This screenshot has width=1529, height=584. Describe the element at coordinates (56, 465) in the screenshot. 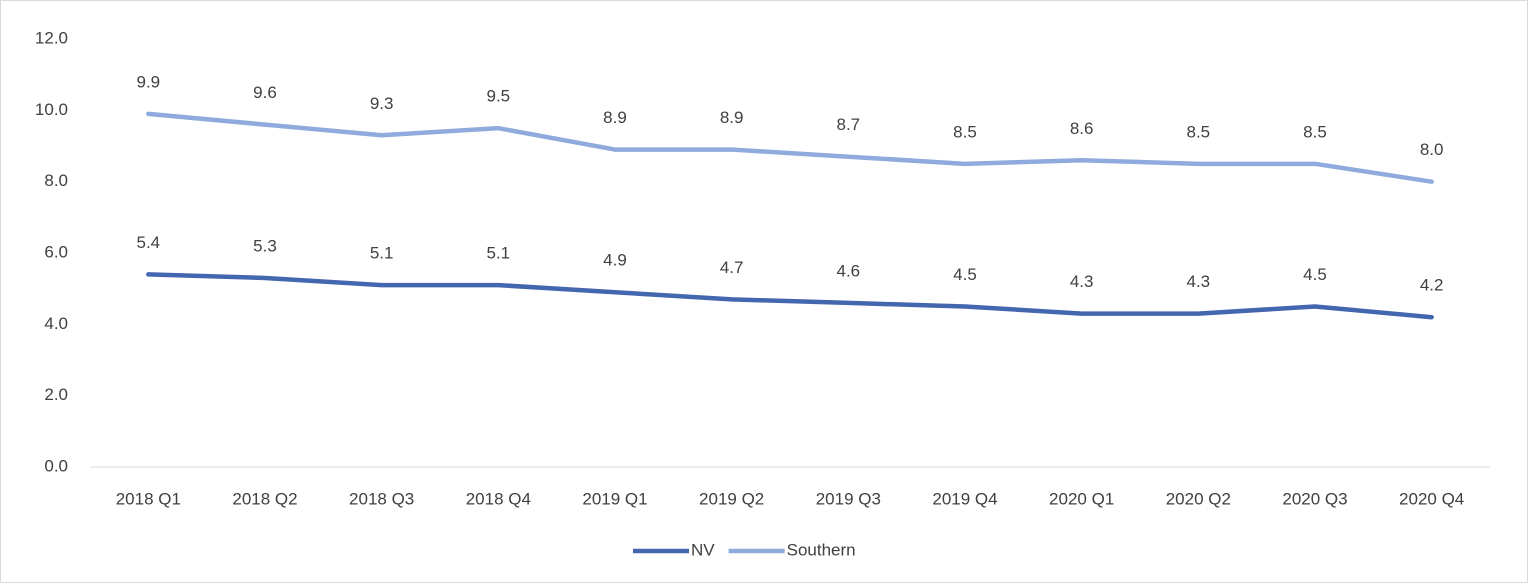

I see `y-tick-label: 0.0` at that location.